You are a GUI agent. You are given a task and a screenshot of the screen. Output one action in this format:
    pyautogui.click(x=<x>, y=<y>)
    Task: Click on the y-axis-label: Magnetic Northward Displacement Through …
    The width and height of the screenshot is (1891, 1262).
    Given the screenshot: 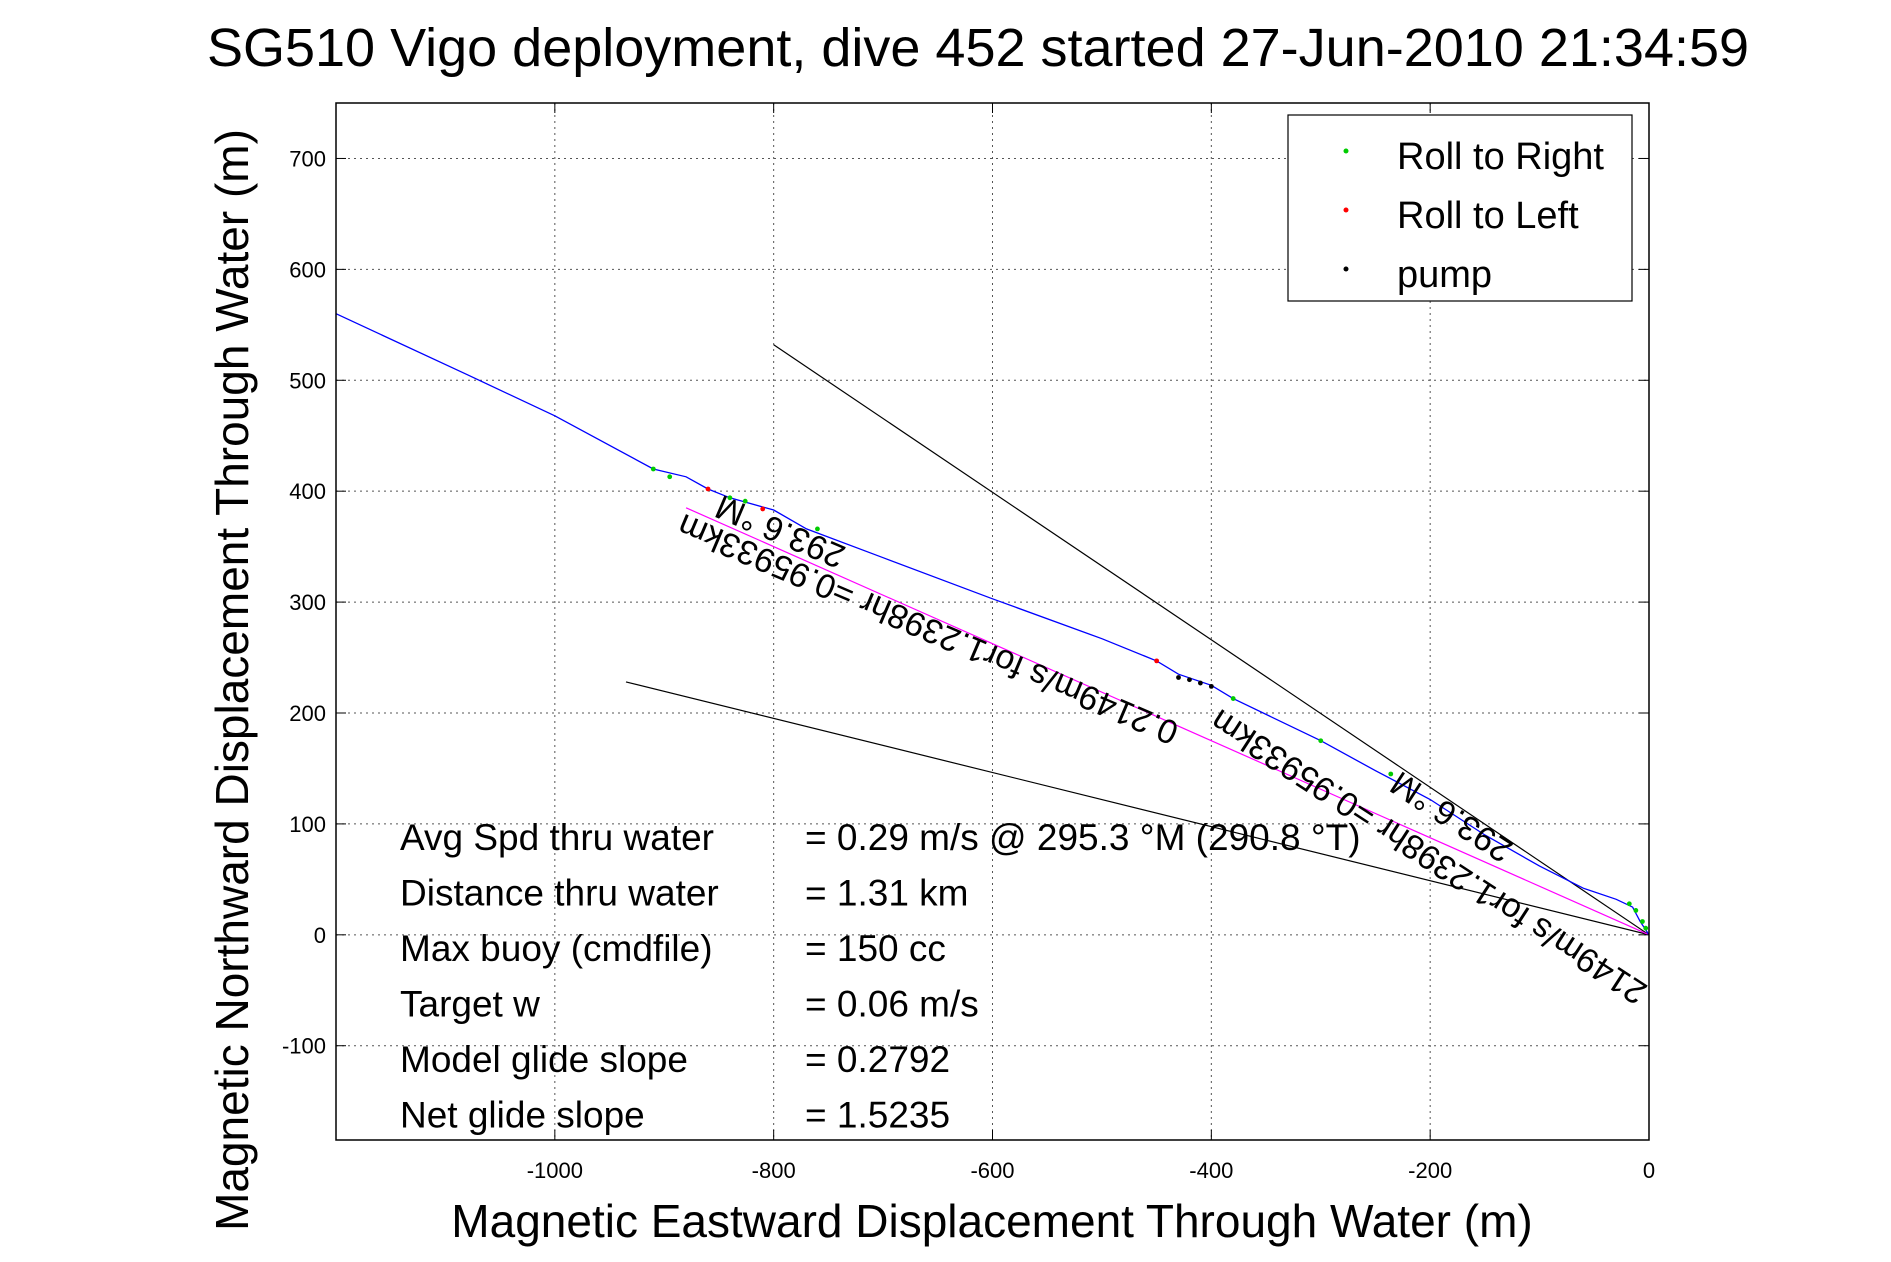 What is the action you would take?
    pyautogui.click(x=232, y=680)
    